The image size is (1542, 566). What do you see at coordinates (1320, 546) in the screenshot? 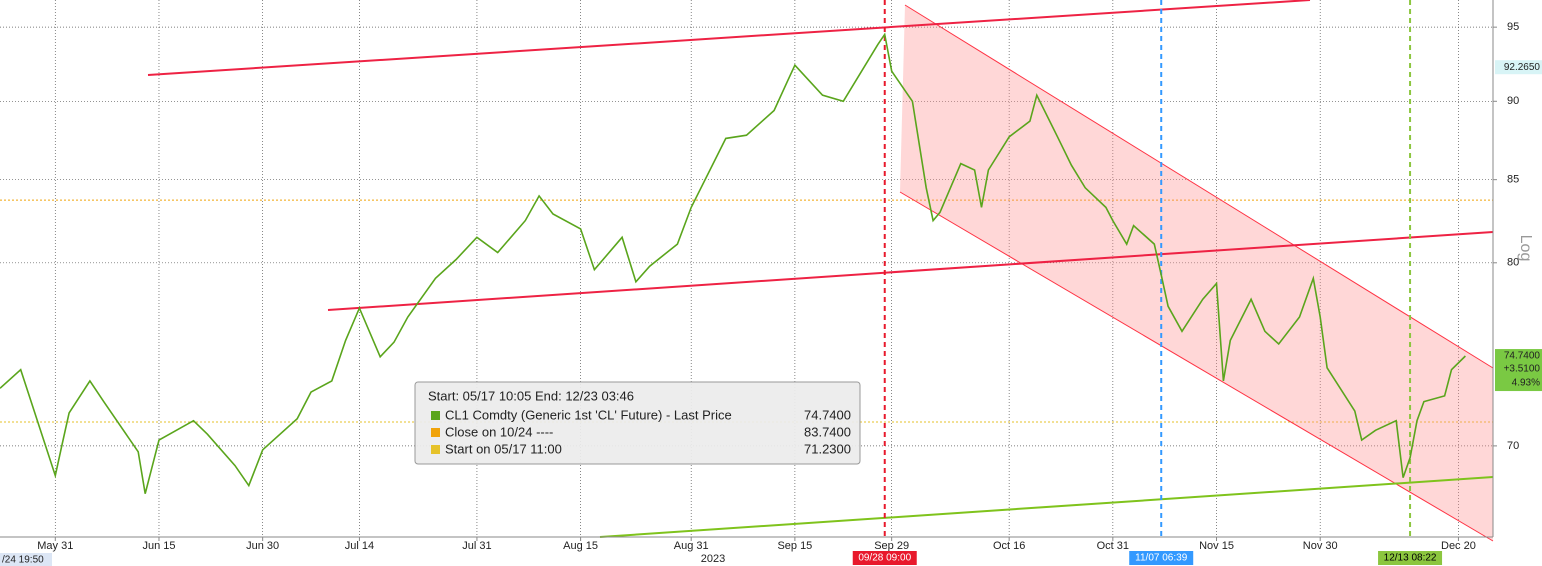
I see `x-tick-label: Nov 30` at bounding box center [1320, 546].